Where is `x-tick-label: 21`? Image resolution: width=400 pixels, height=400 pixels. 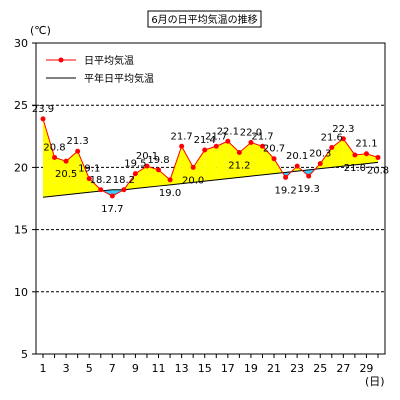 x-tick-label: 21 is located at coordinates (274, 368).